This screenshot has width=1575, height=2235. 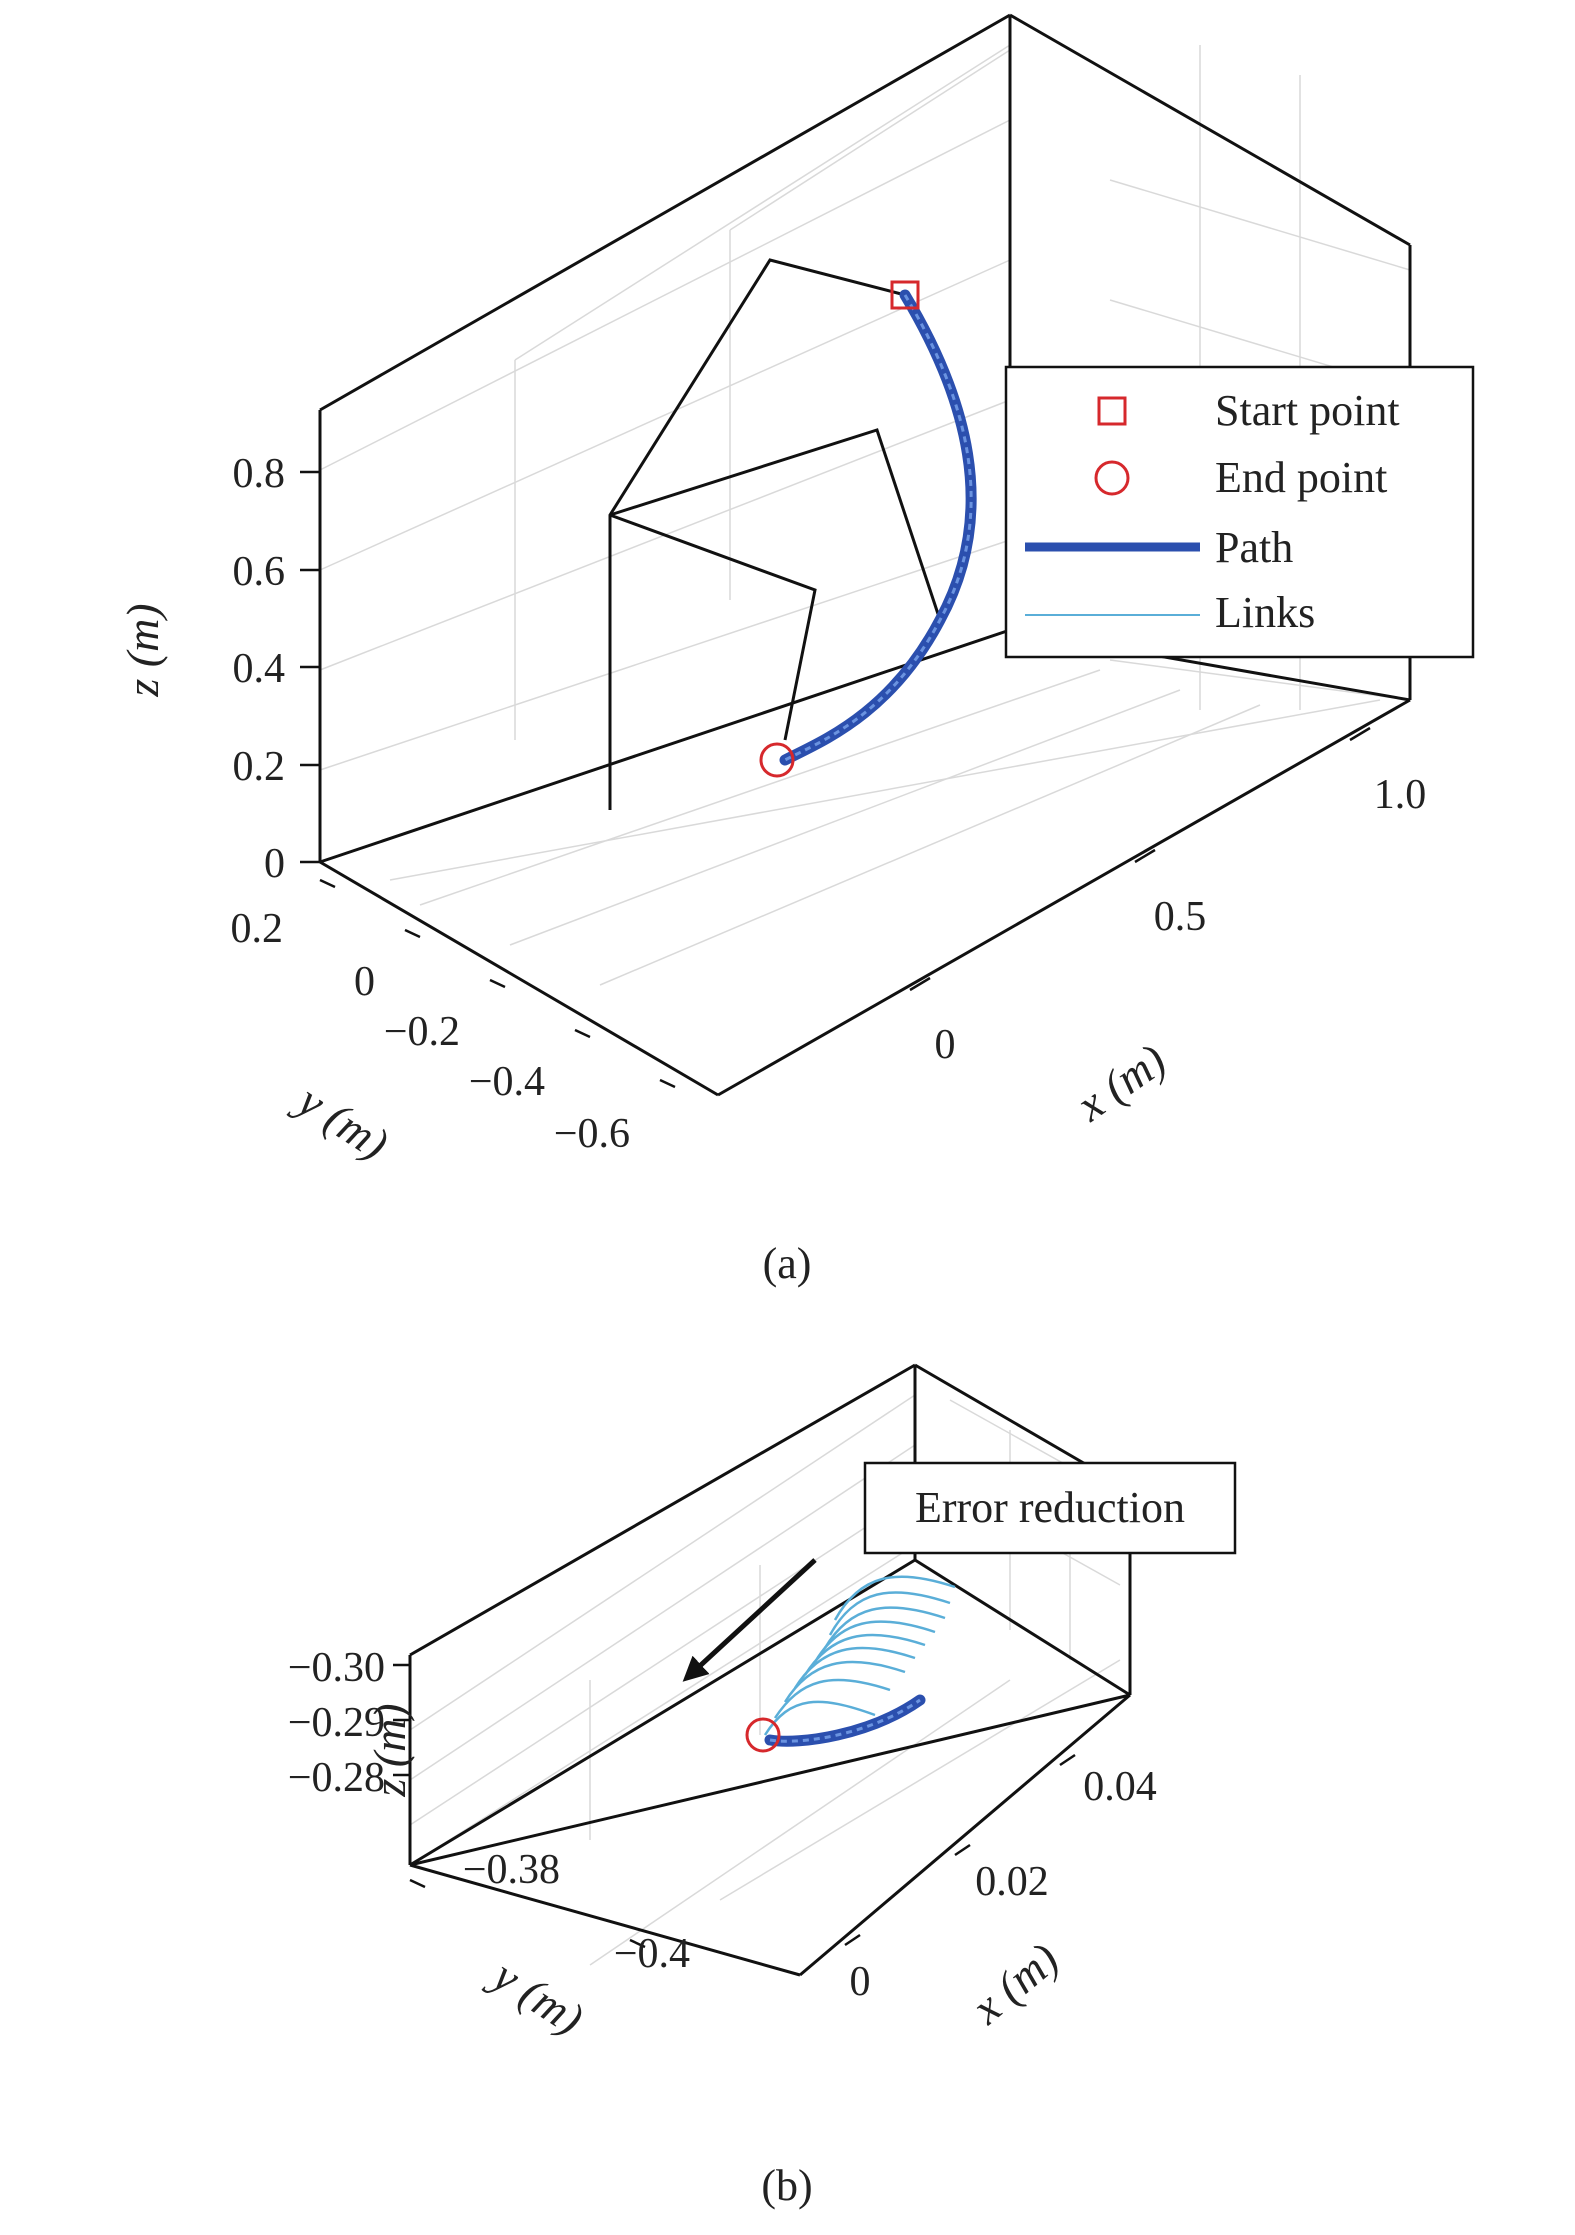 I want to click on z-tick-label: −0.28, so click(x=336, y=1778).